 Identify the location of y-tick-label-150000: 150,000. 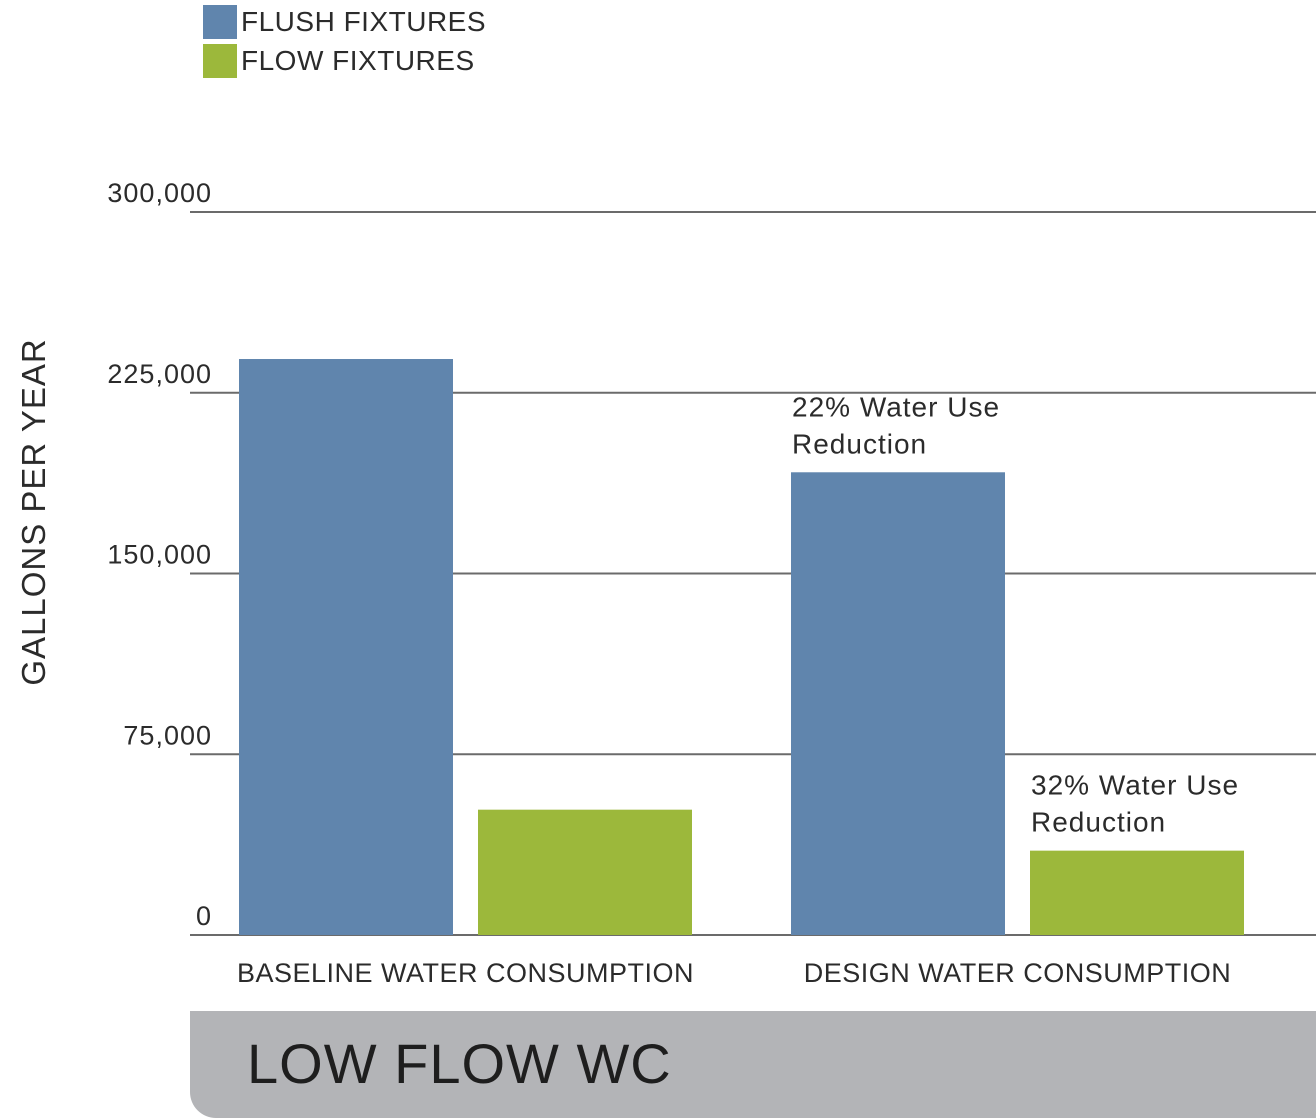
(159, 555).